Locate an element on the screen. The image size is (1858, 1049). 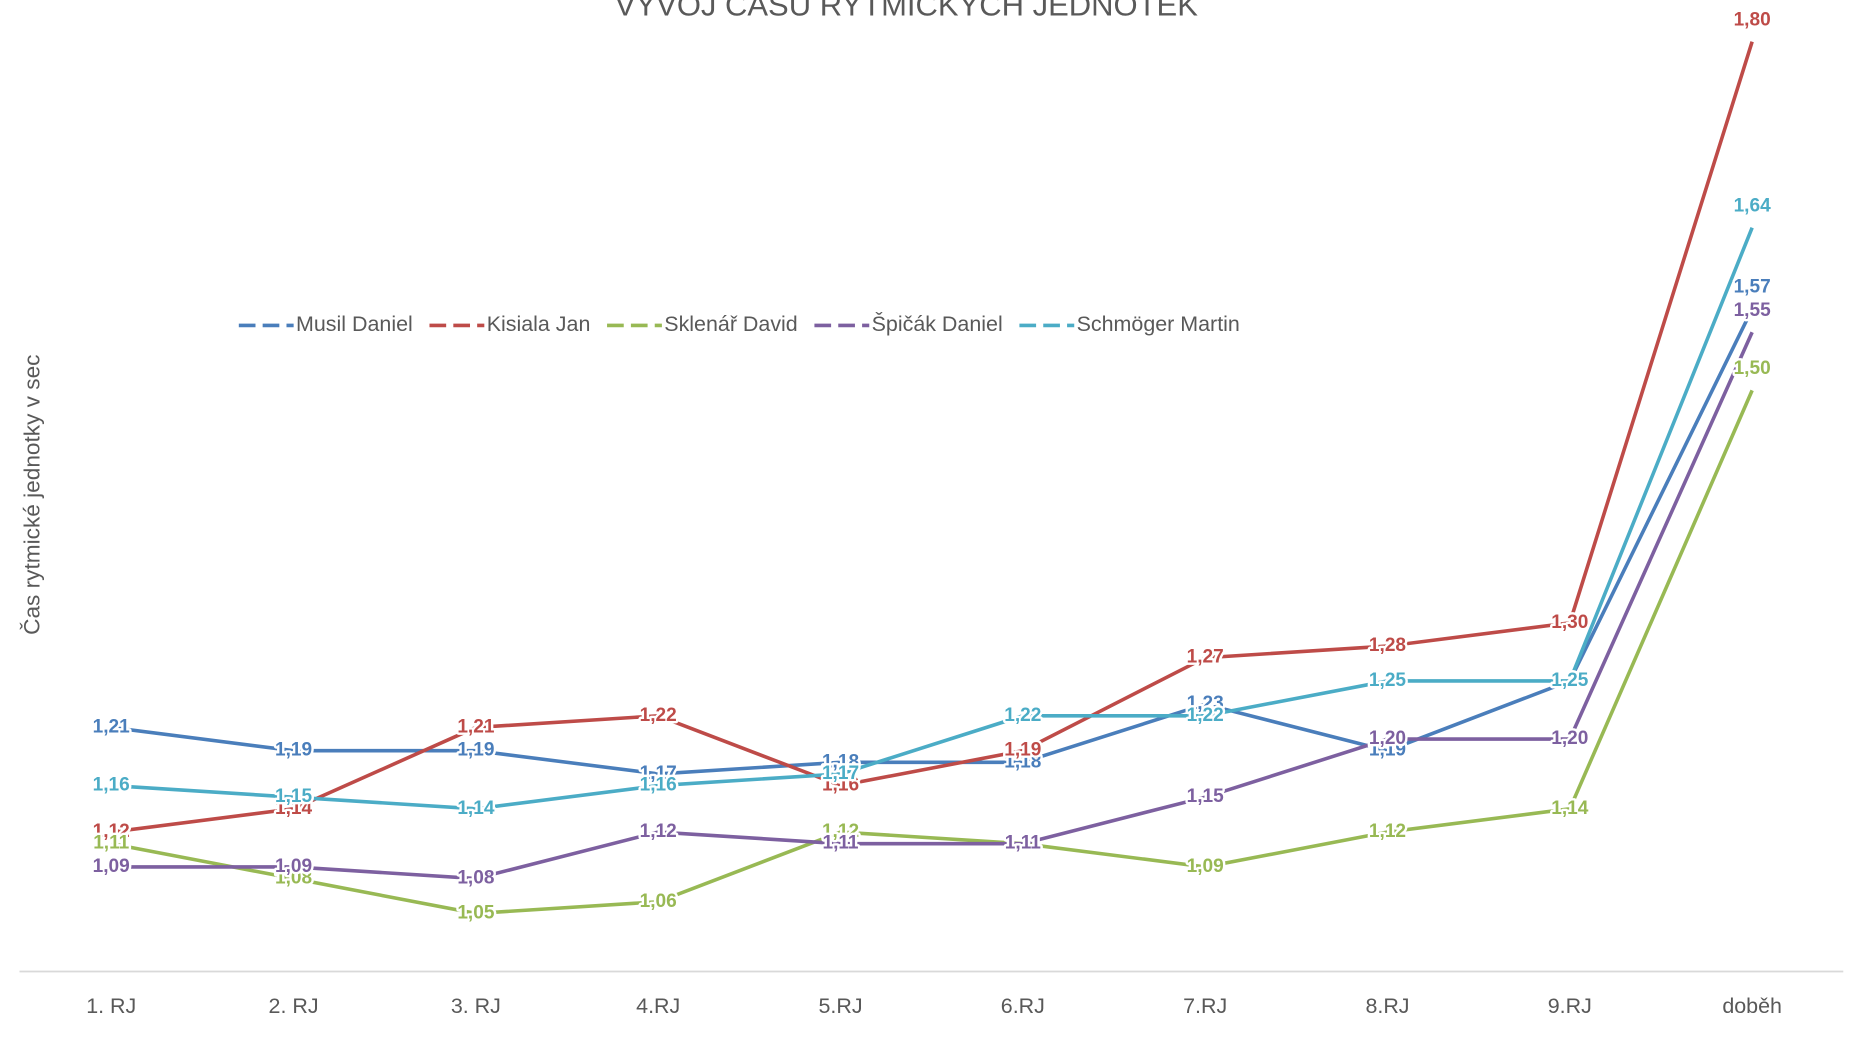
x-tick-label: 5.RJ is located at coordinates (840, 1006).